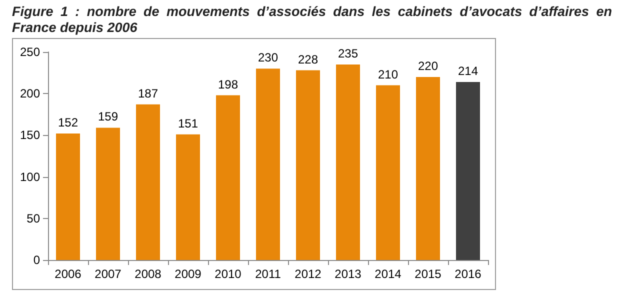 This screenshot has height=304, width=620. I want to click on x-tick-label: 2016, so click(468, 274).